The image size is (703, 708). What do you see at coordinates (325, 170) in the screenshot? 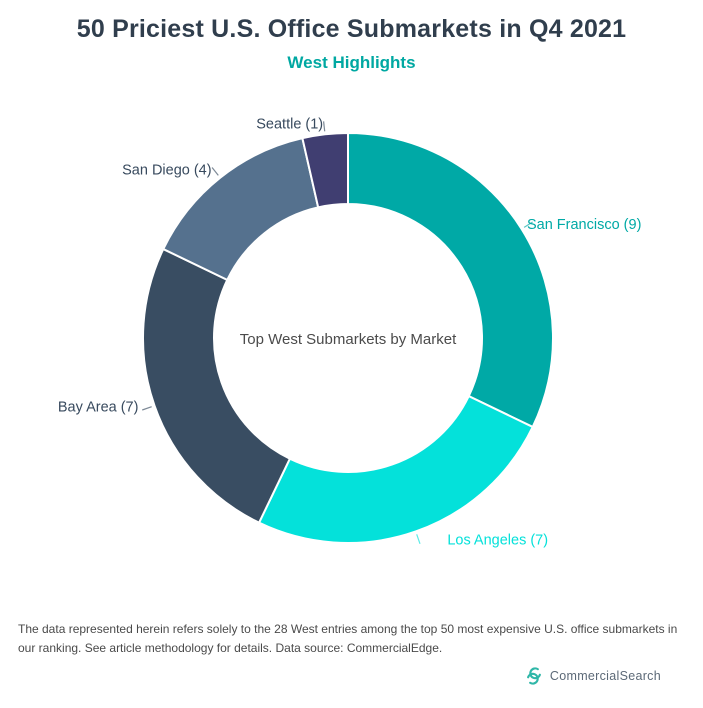
I see `donut-slice-seattle` at bounding box center [325, 170].